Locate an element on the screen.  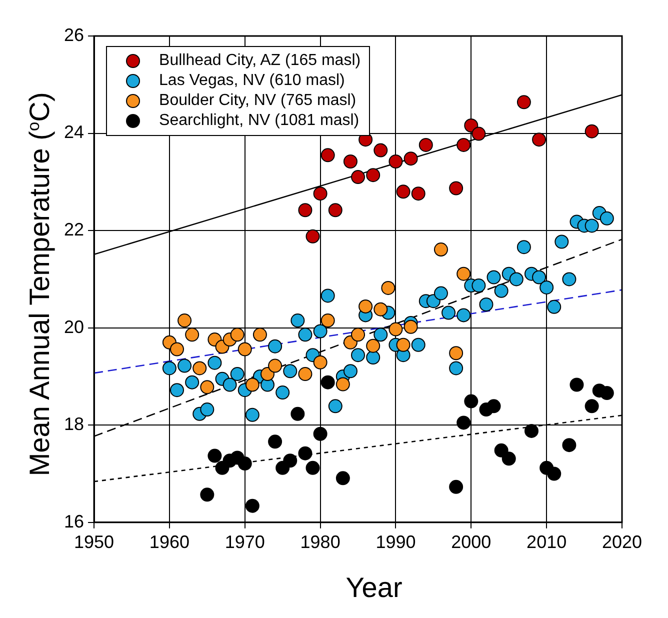
legend-label: Searchlight, NV (1081 masl) is located at coordinates (259, 121).